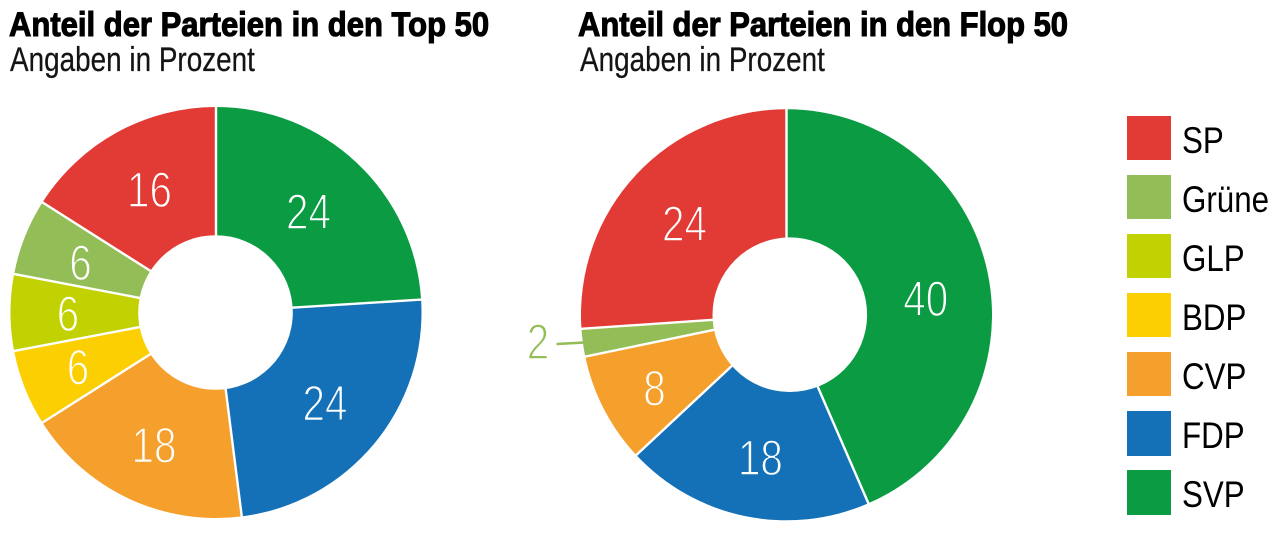 The width and height of the screenshot is (1280, 534). I want to click on svg-text: 16, so click(149, 190).